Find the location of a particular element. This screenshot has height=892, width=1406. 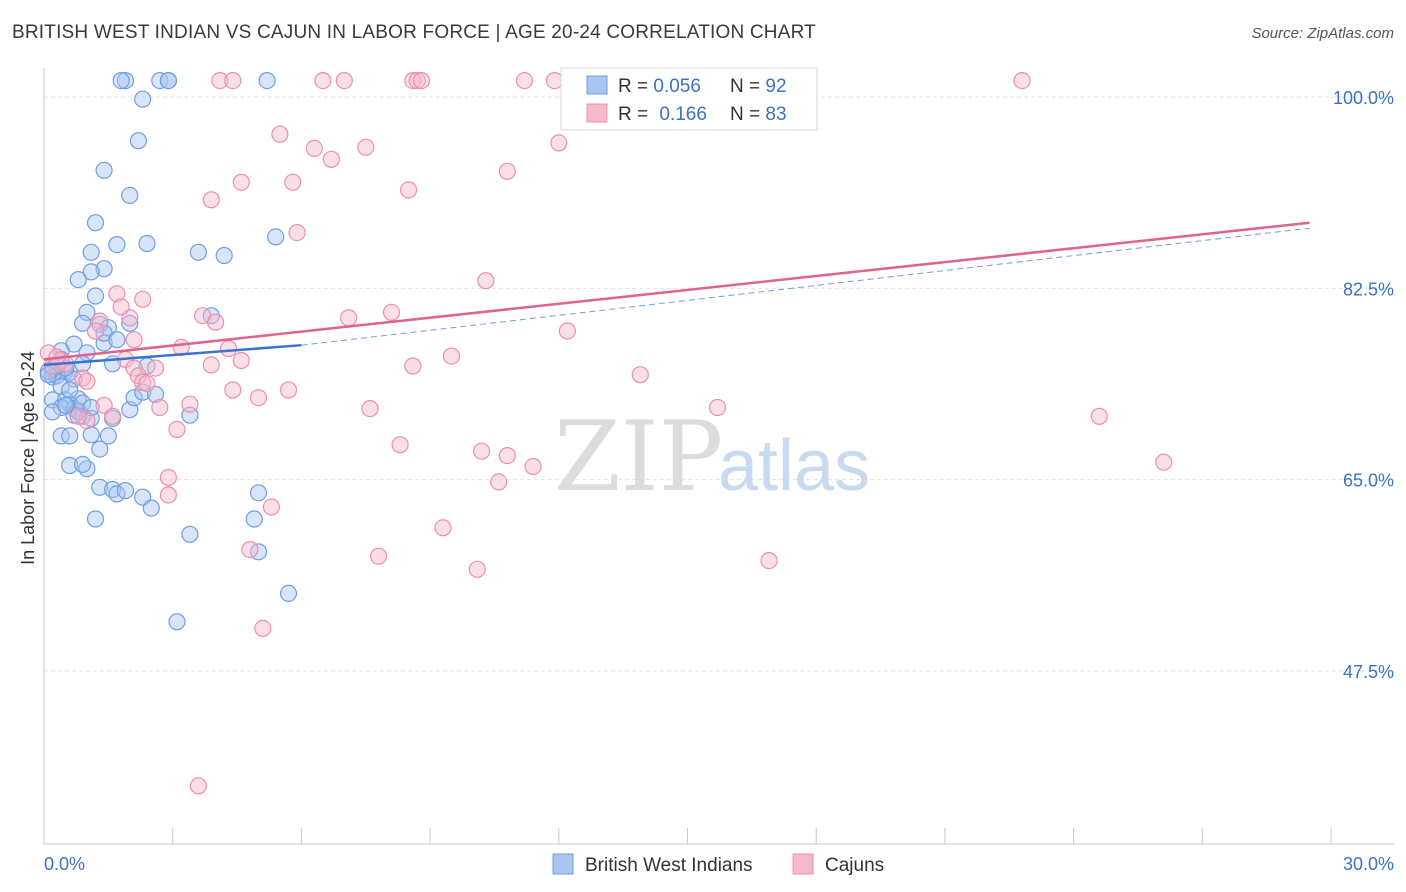

source-credit: Source: ZipAtlas.com is located at coordinates (1322, 33).